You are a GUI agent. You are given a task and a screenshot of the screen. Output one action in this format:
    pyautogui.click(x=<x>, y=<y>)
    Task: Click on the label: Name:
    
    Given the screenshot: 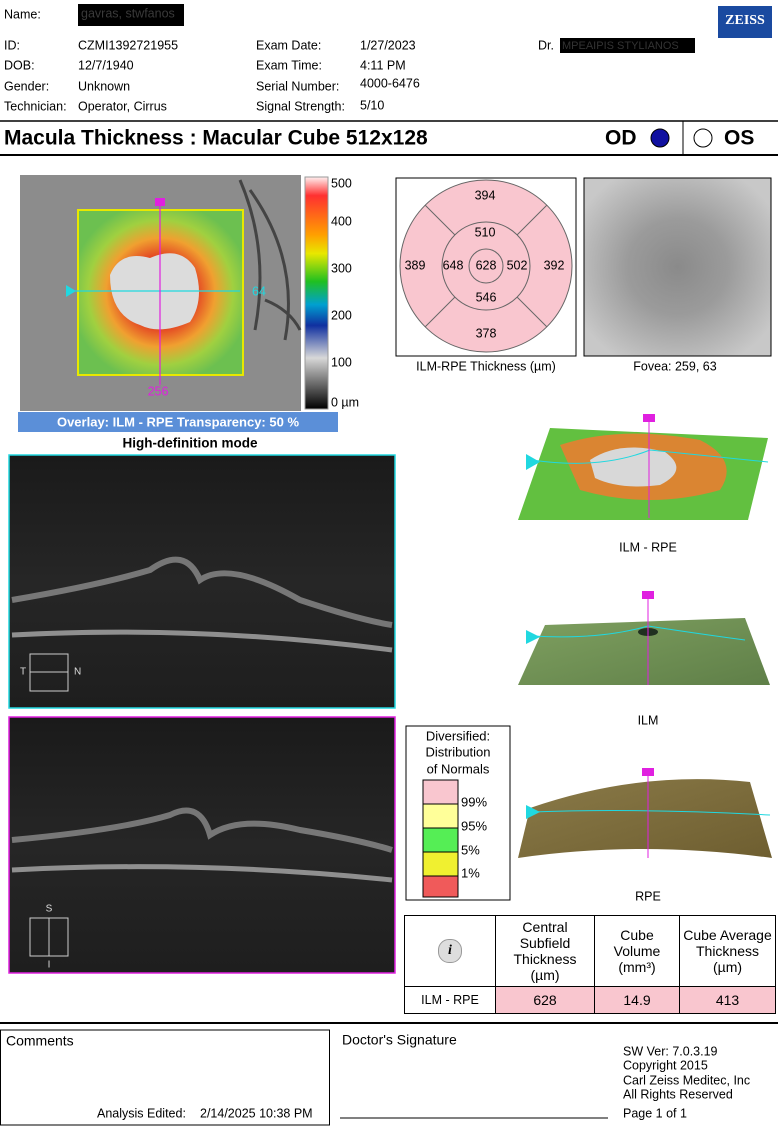 What is the action you would take?
    pyautogui.click(x=22, y=14)
    